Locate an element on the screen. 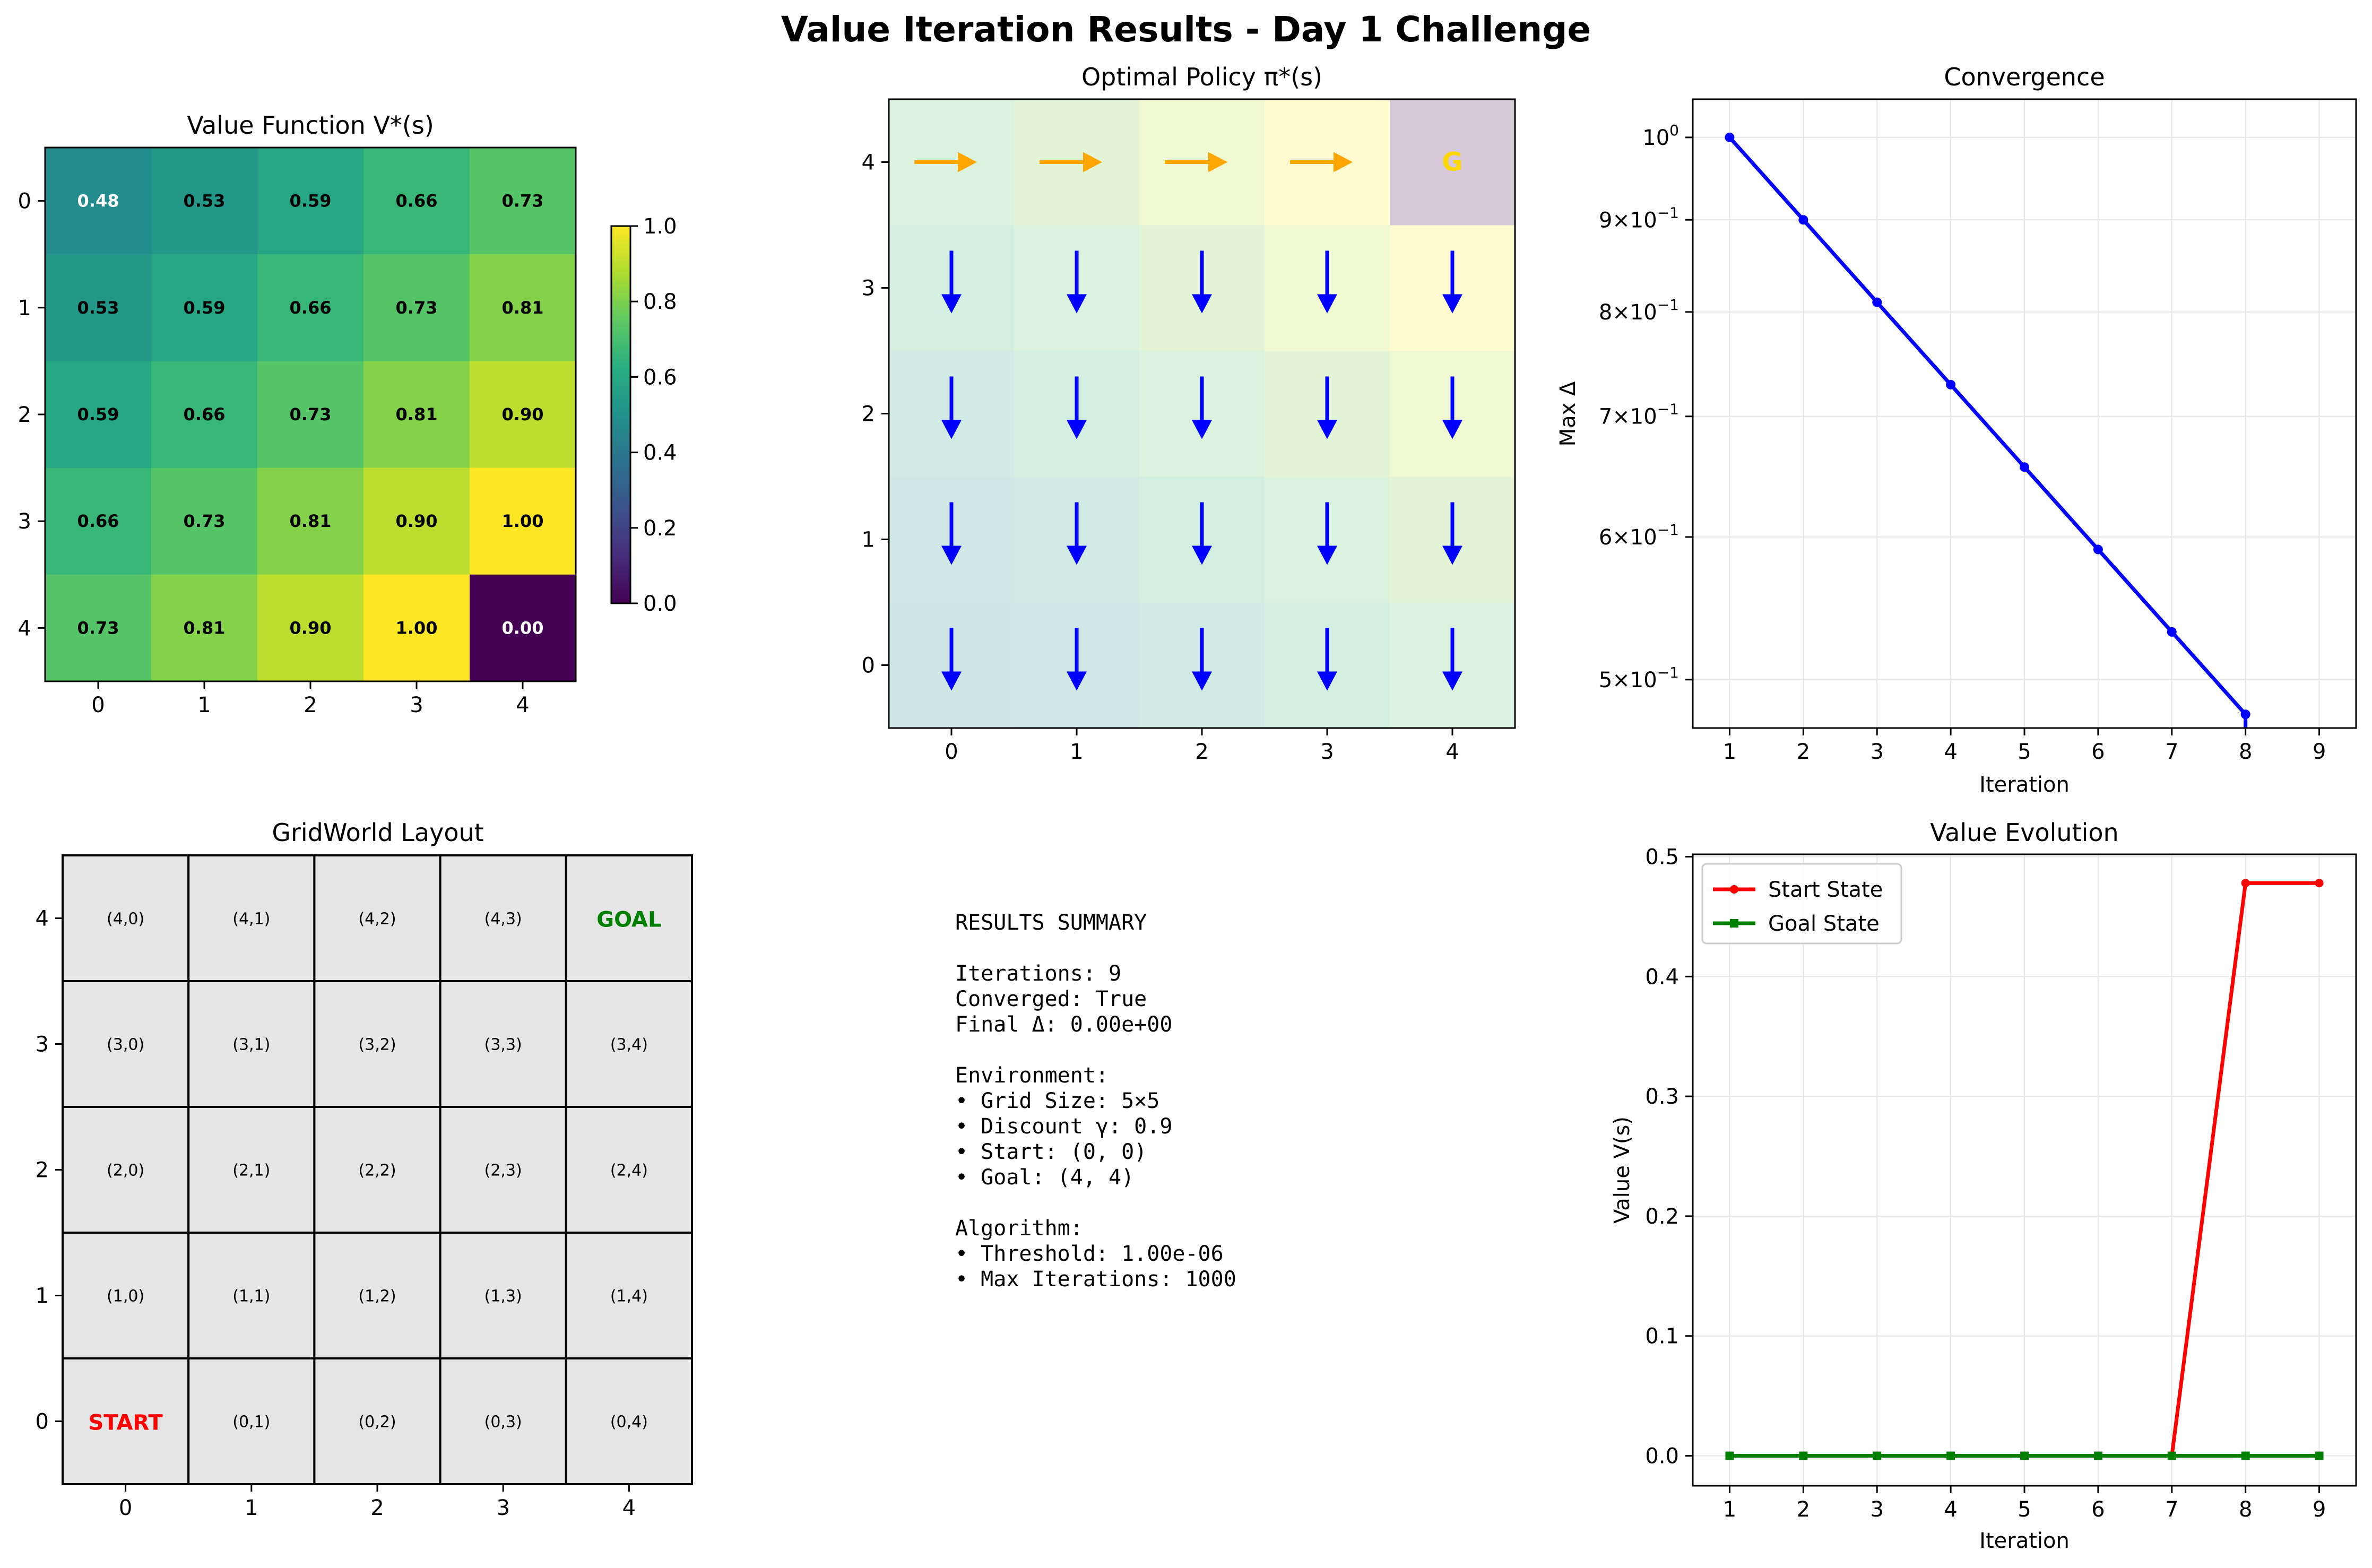 Image resolution: width=2372 pixels, height=1568 pixels. grid-cell-coord: (0,1) is located at coordinates (251, 1422).